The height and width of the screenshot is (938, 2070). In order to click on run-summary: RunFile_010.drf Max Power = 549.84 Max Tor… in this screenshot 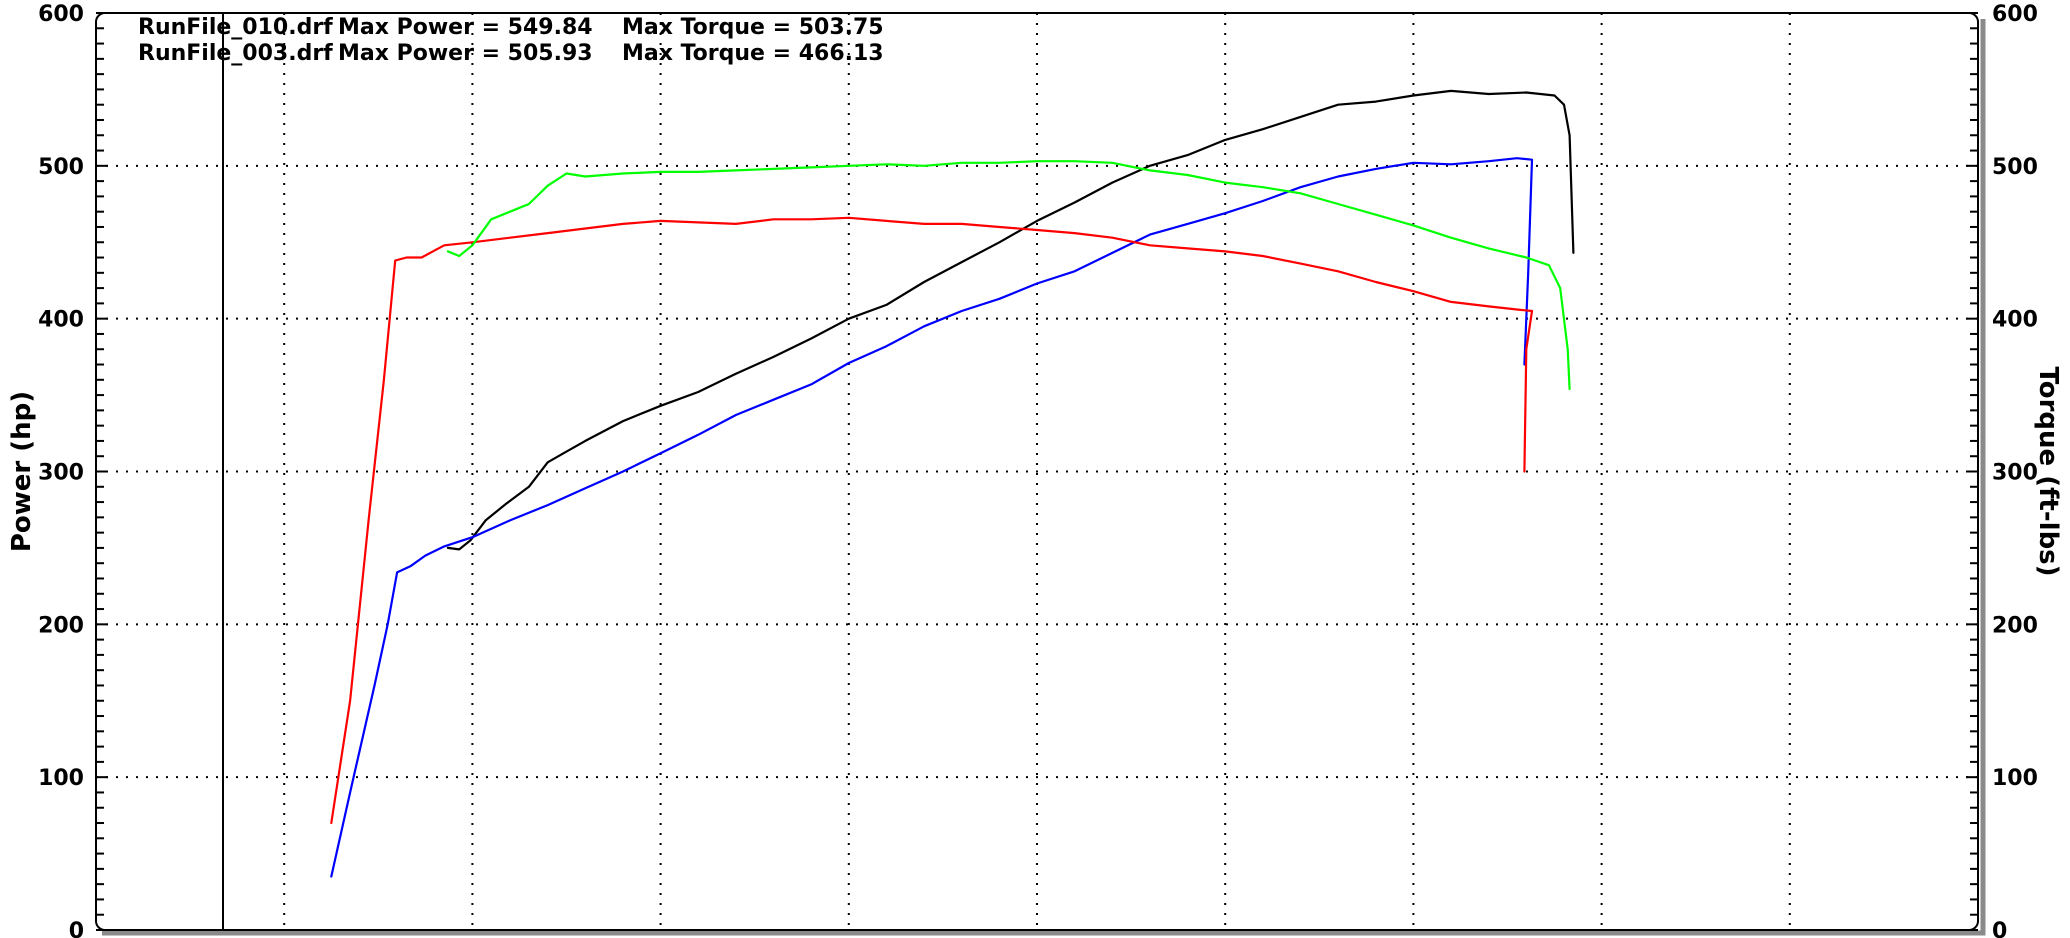, I will do `click(511, 40)`.